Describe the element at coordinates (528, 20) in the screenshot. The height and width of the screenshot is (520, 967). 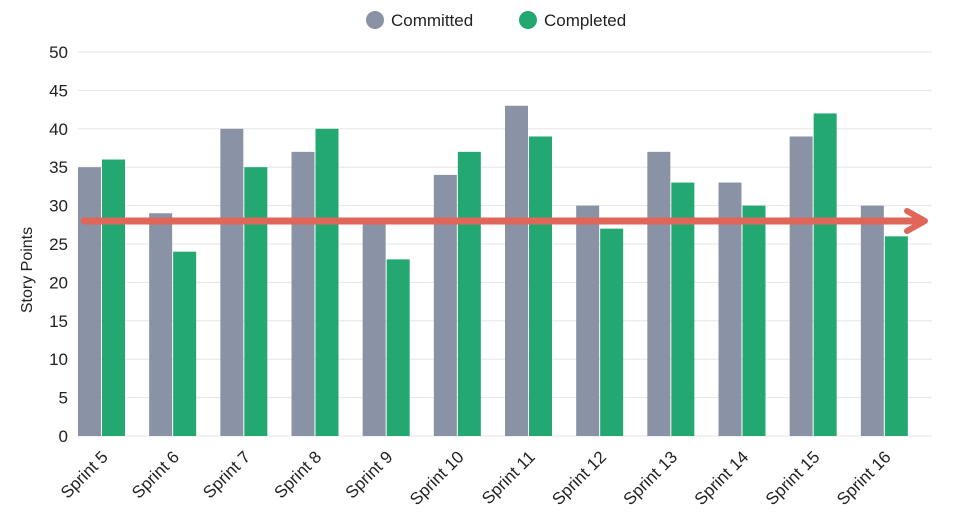
I see `legend-marker-completed` at that location.